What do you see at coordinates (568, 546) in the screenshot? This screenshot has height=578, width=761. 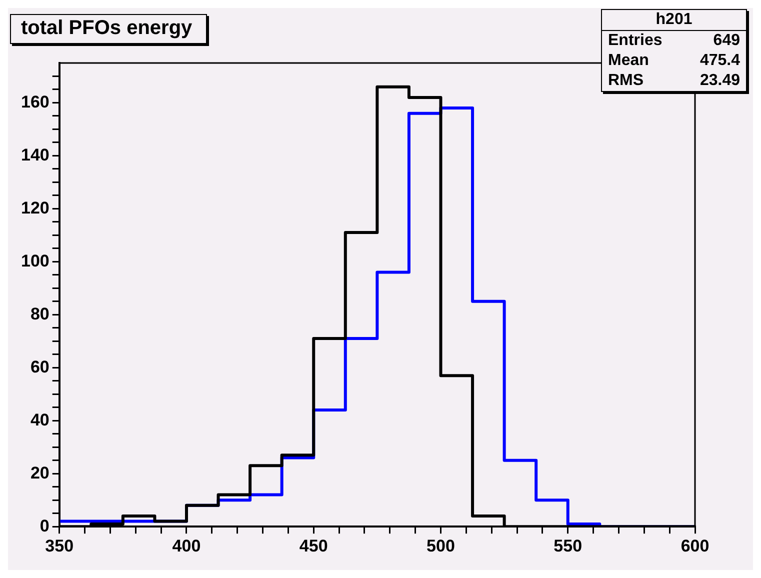 I see `x-tick-label: 550` at bounding box center [568, 546].